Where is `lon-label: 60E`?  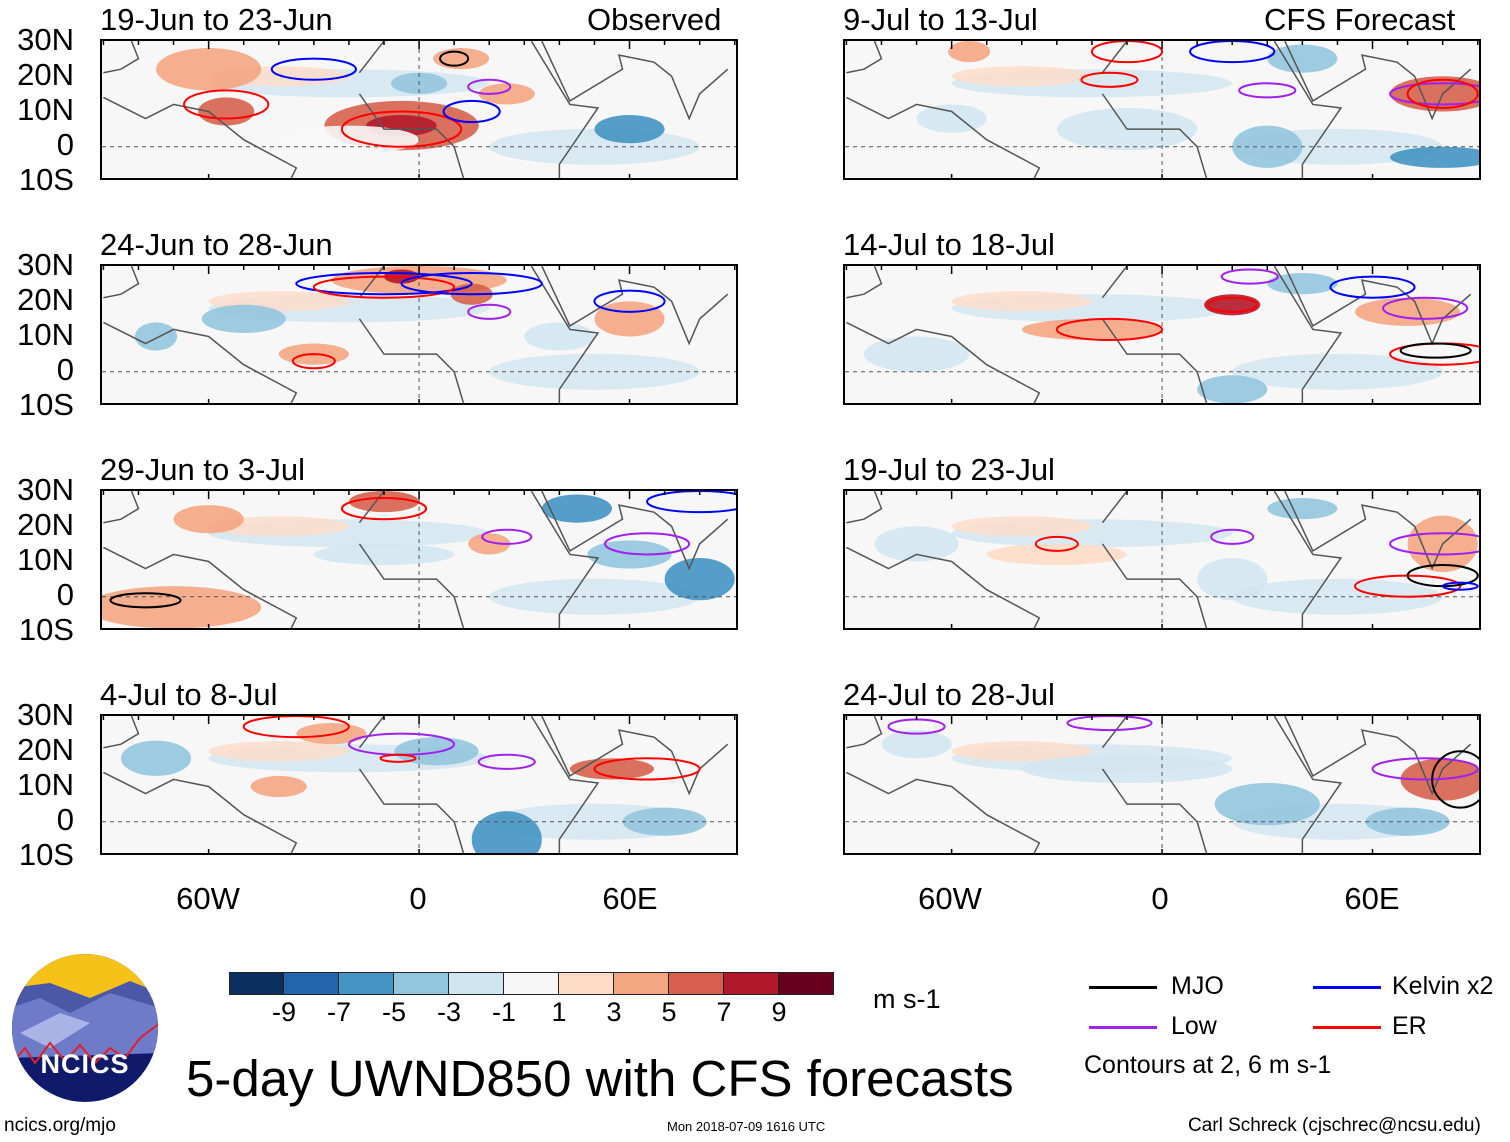
lon-label: 60E is located at coordinates (1372, 898).